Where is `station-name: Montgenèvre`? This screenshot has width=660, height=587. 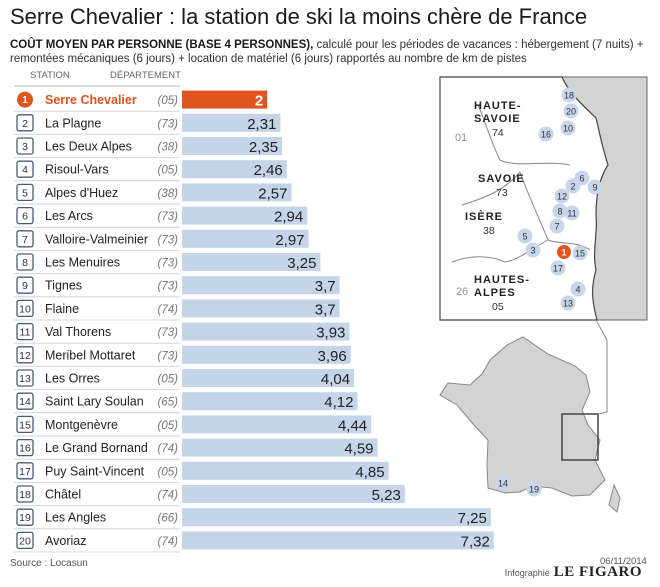 station-name: Montgenèvre is located at coordinates (81, 425).